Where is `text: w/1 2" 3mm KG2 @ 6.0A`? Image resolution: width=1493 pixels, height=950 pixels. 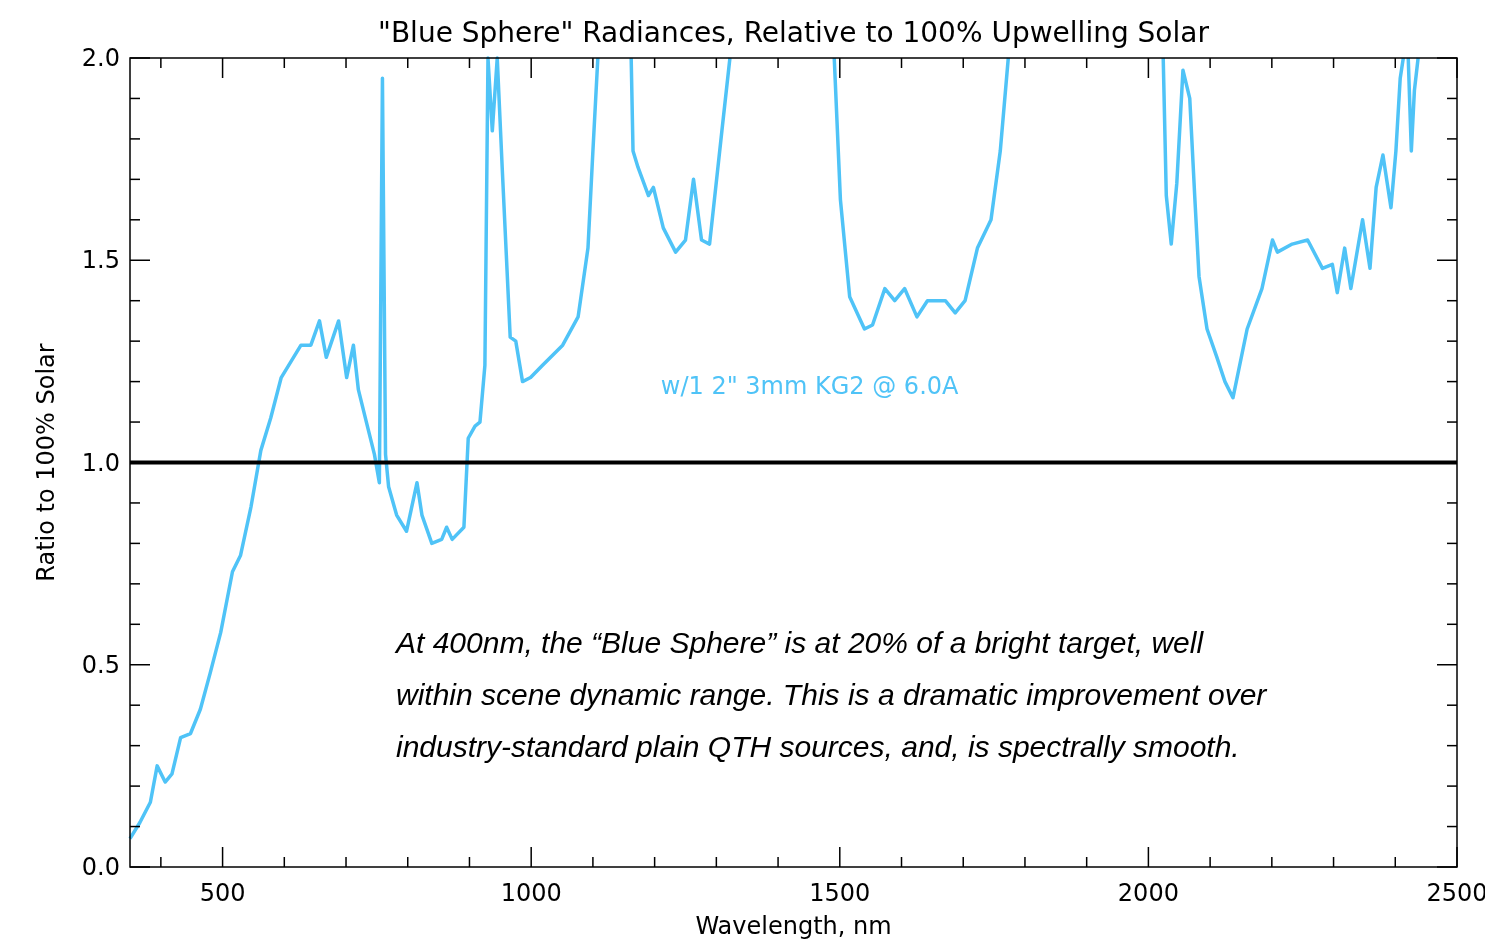 text: w/1 2" 3mm KG2 @ 6.0A is located at coordinates (810, 385).